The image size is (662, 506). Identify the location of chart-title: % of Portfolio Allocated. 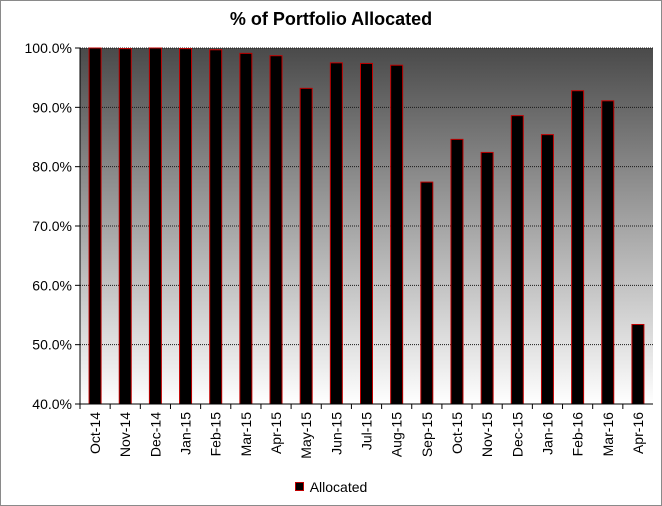
(331, 19).